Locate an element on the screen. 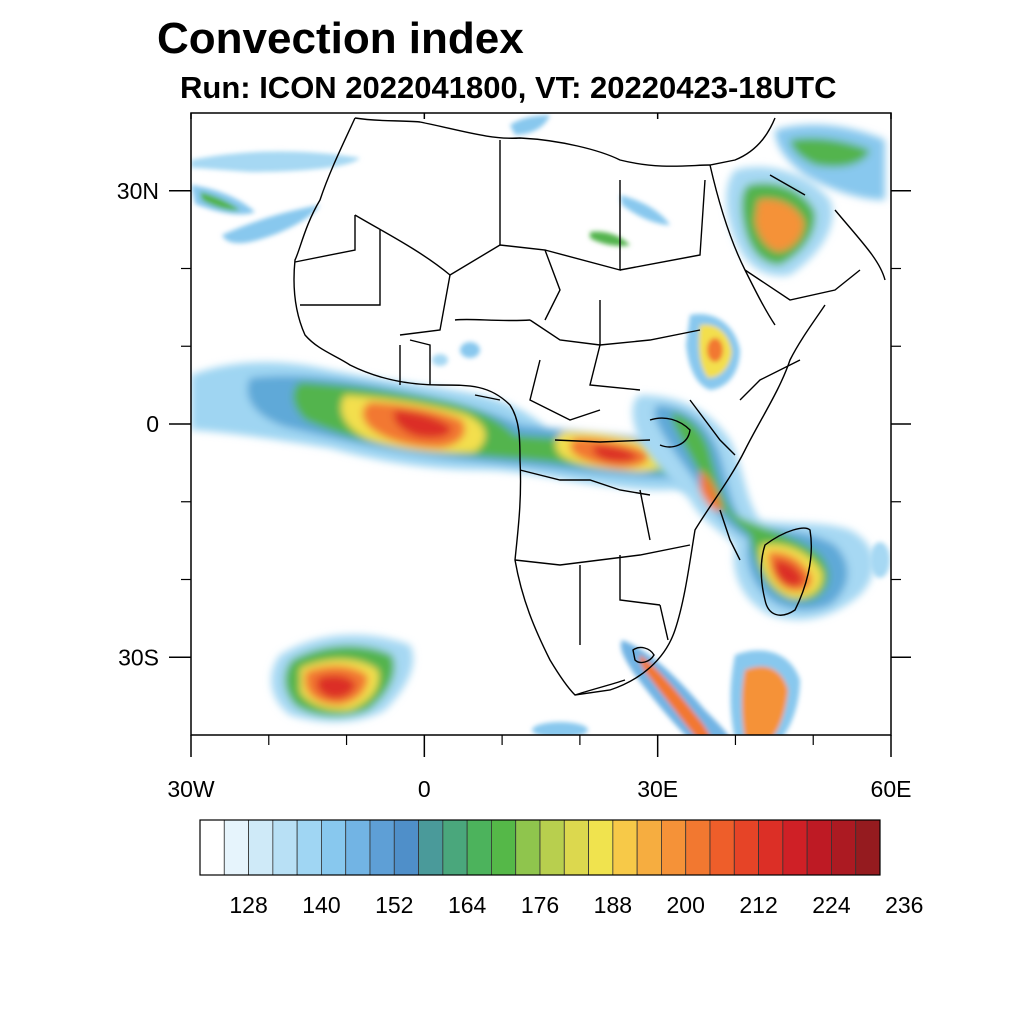 The height and width of the screenshot is (1024, 1024). colorbar-tick-label: 224 is located at coordinates (831, 905).